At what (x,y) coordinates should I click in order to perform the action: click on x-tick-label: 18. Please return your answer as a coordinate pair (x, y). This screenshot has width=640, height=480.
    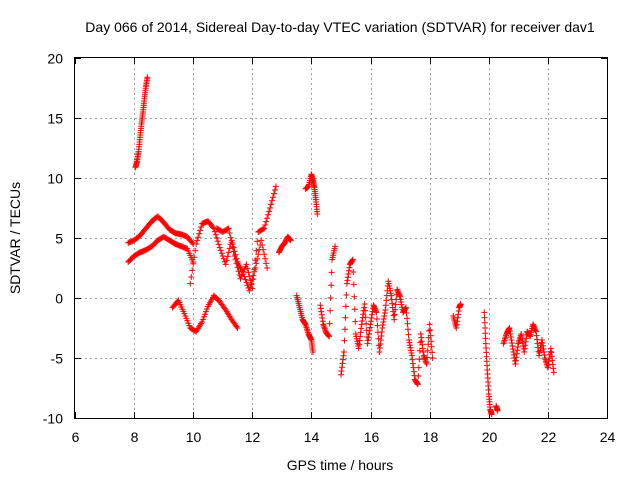
    Looking at the image, I should click on (431, 437).